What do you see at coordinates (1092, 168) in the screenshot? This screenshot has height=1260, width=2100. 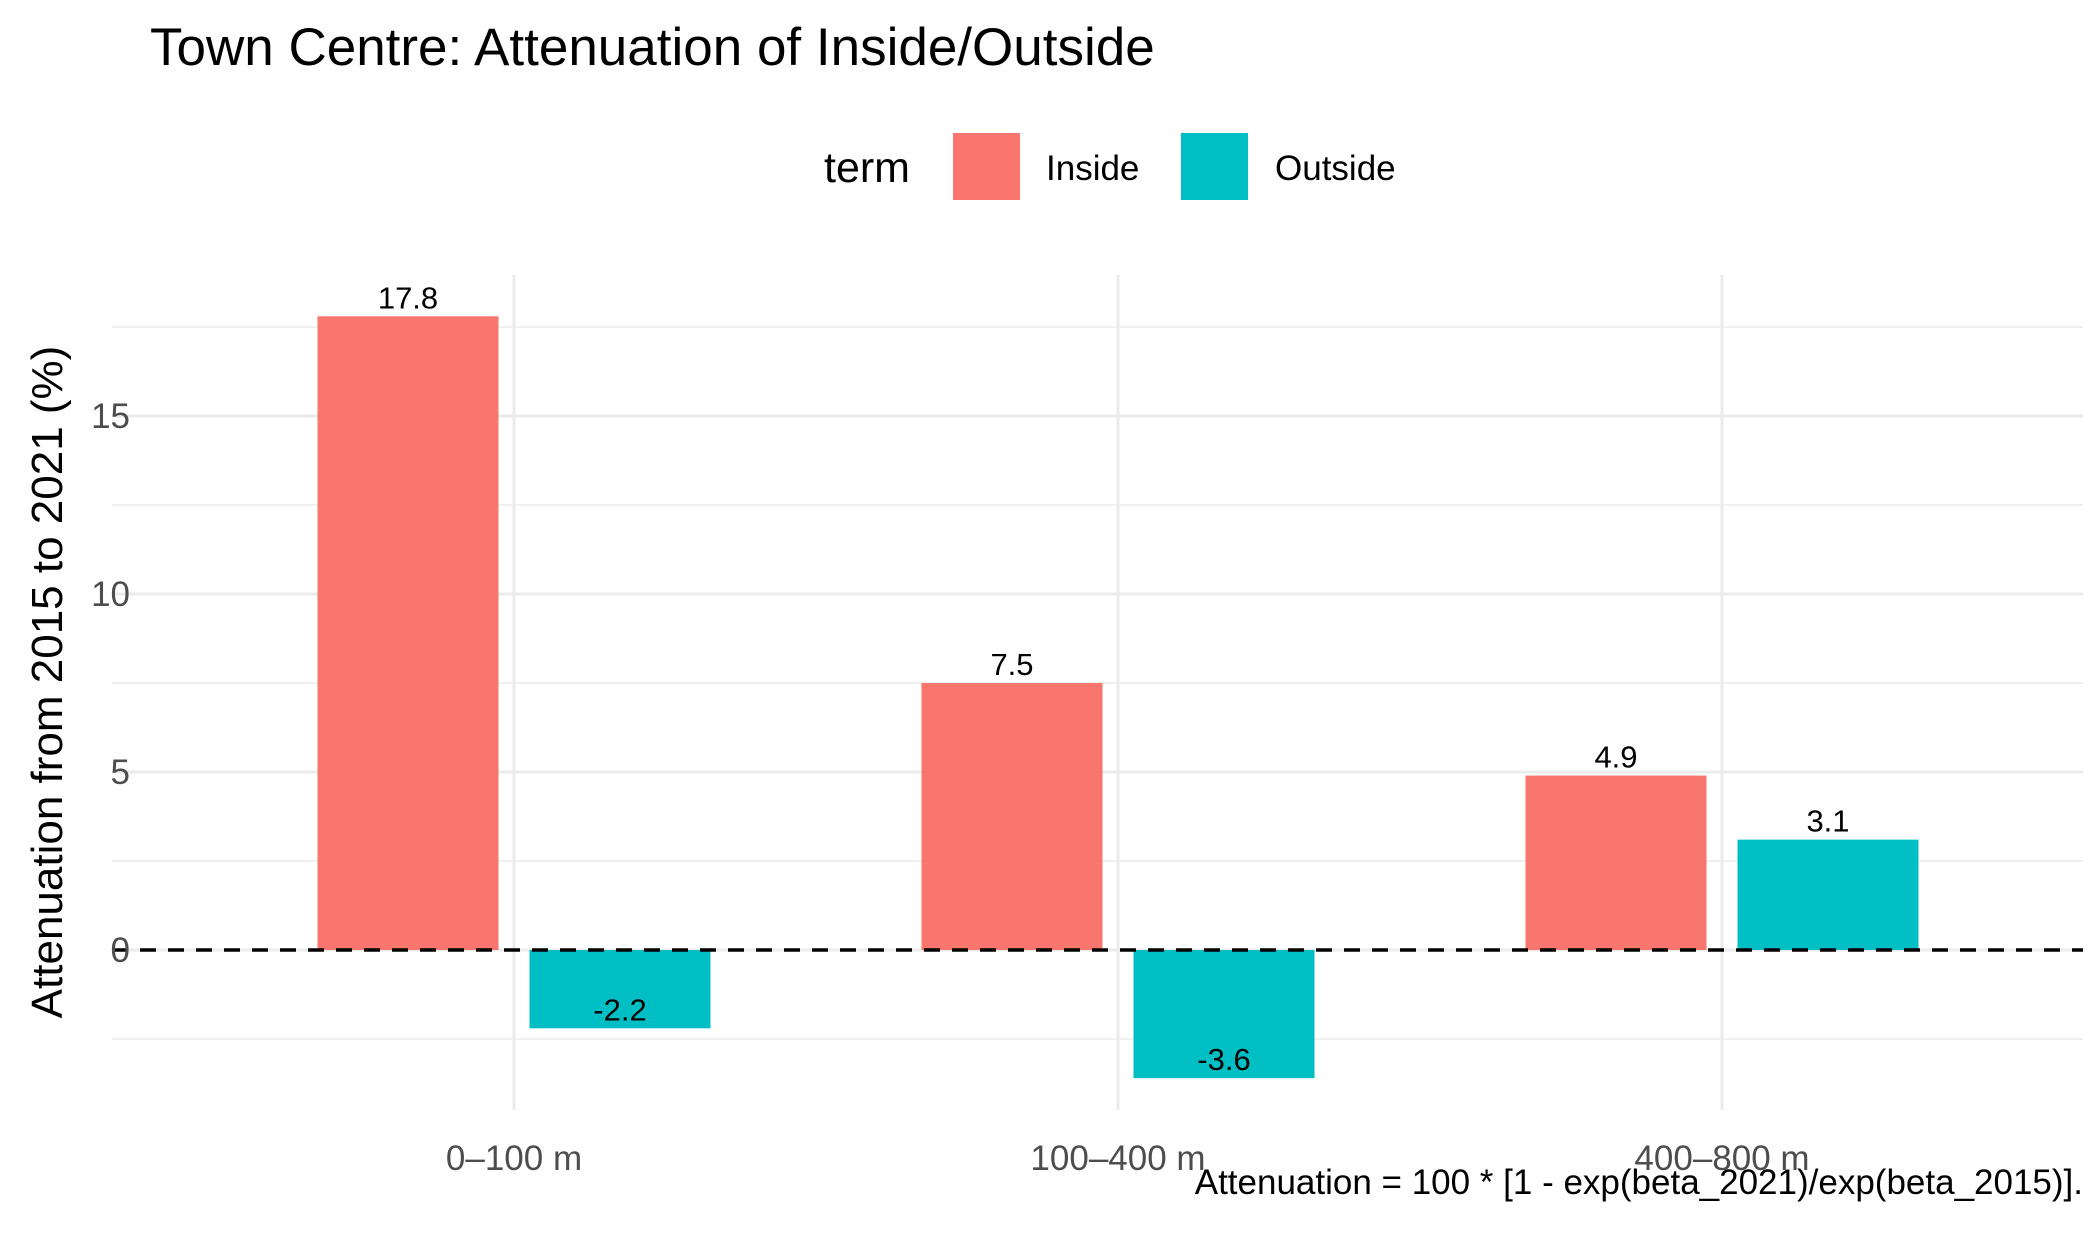 I see `legend-label-inside: Inside` at bounding box center [1092, 168].